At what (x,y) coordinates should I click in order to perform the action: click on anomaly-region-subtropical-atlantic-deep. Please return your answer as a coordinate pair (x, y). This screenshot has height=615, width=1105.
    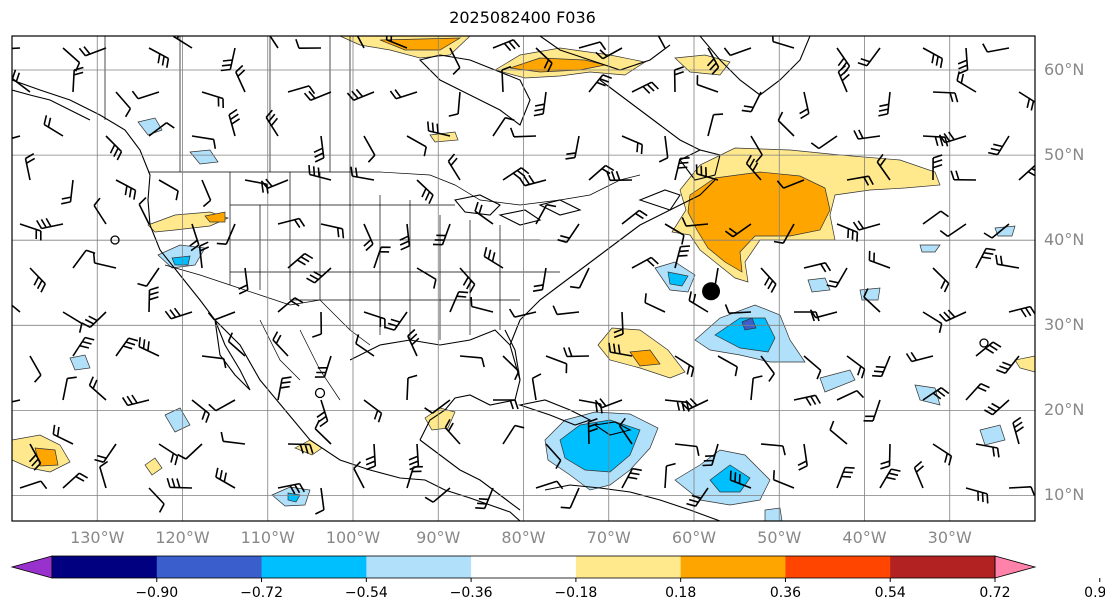
    Looking at the image, I should click on (749, 324).